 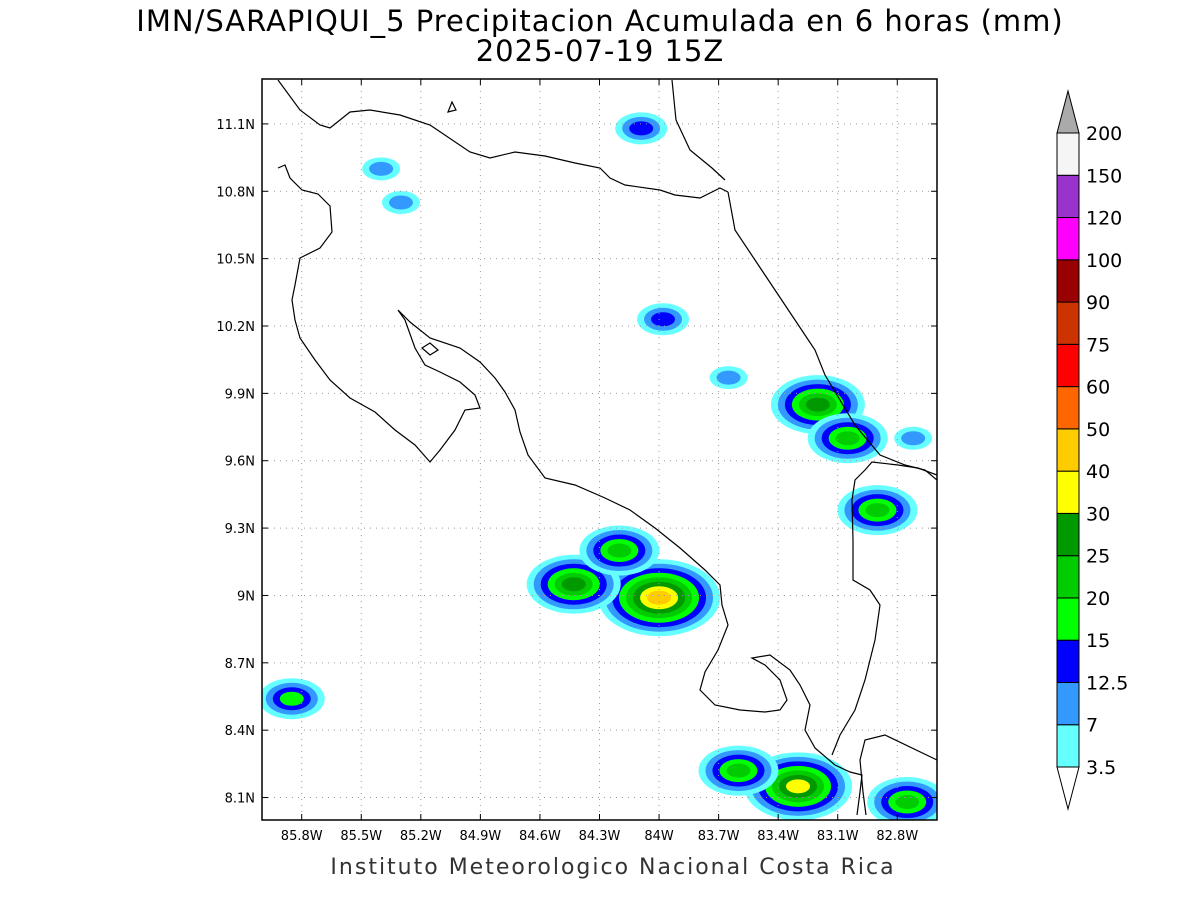 I want to click on lat-tick-label: 9.6N, so click(x=240, y=462).